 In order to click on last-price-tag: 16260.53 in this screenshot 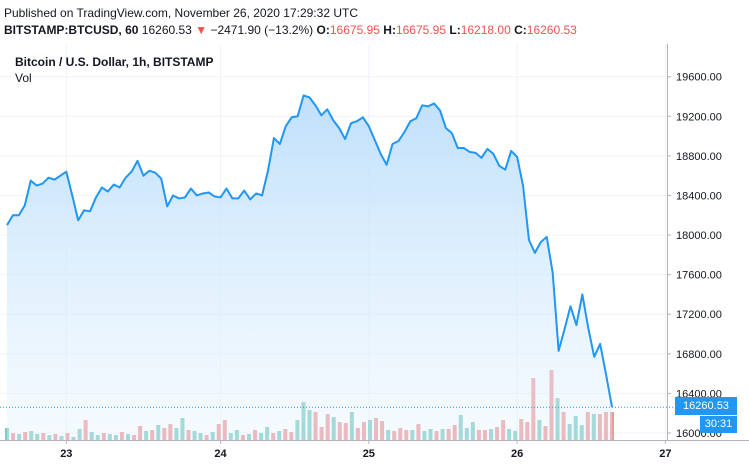, I will do `click(706, 406)`.